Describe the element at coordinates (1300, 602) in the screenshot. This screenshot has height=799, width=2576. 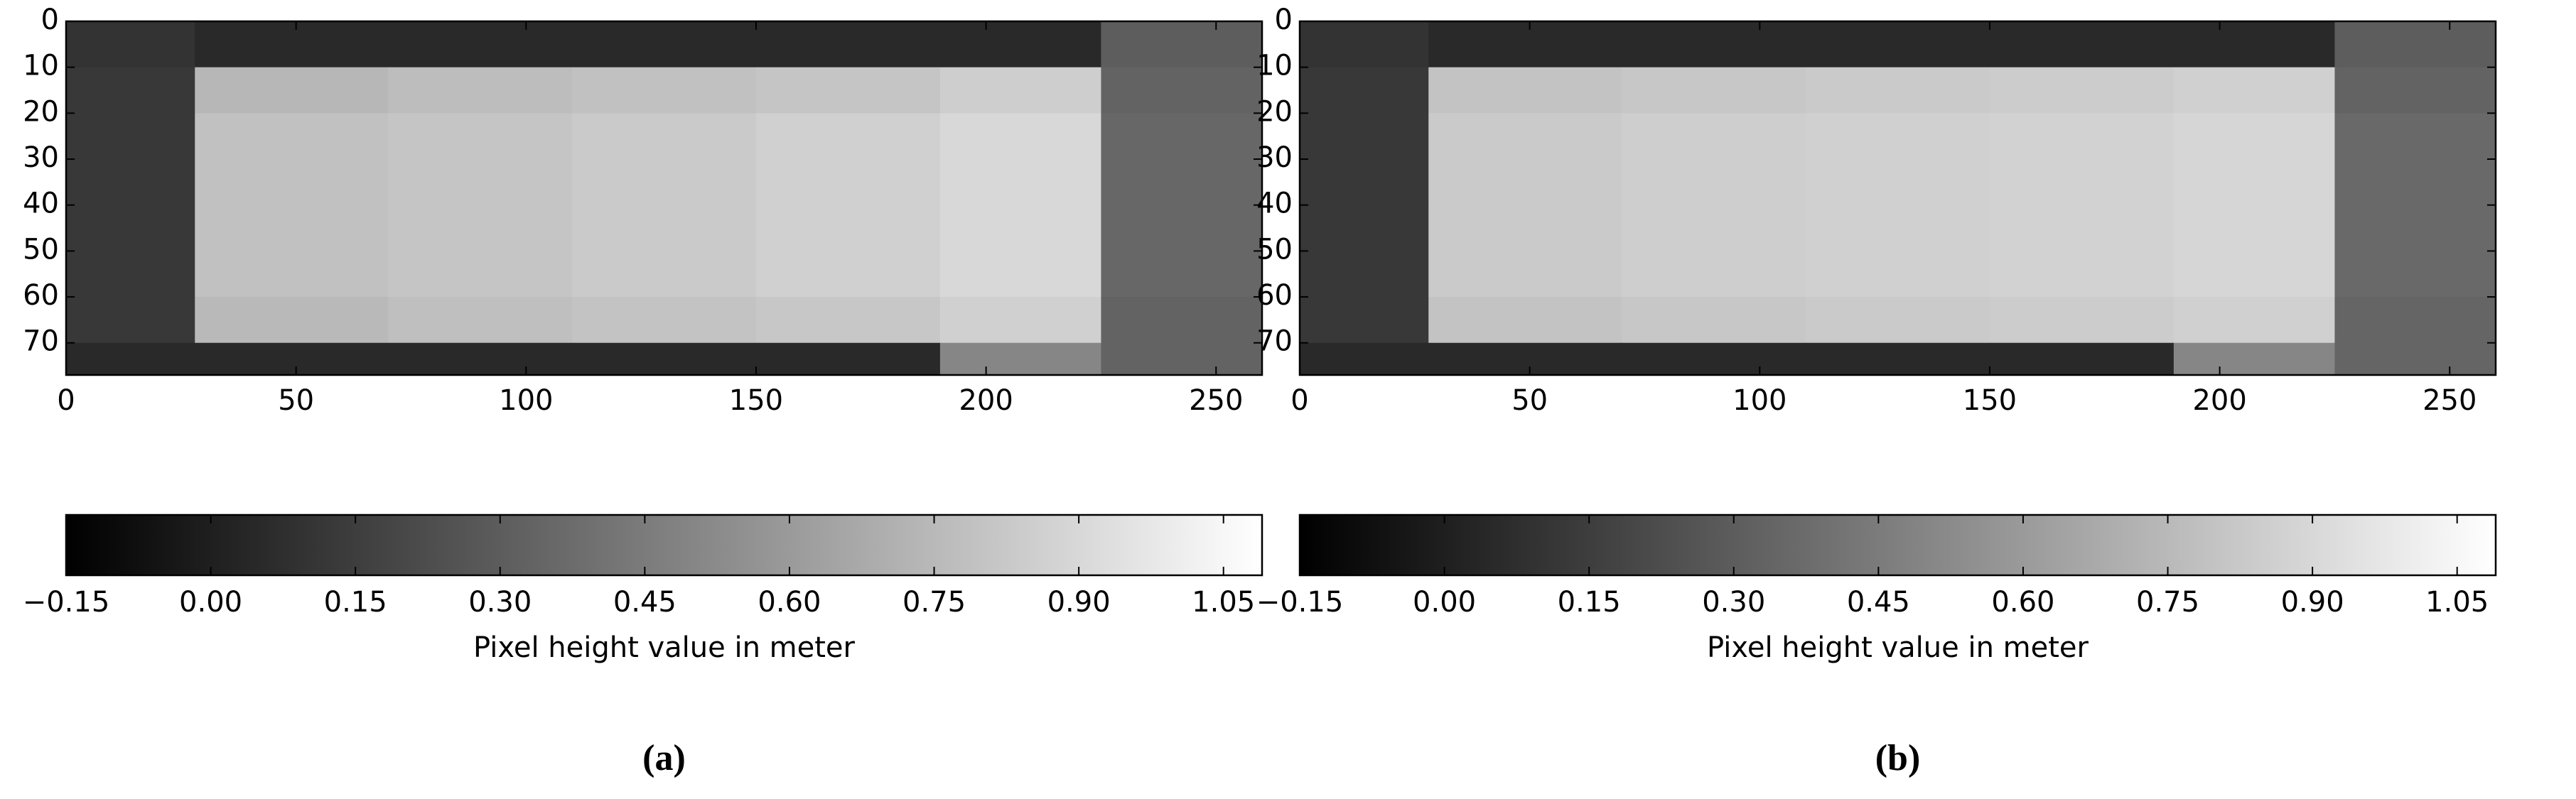
I see `colorbar-tick-label: −0.15` at that location.